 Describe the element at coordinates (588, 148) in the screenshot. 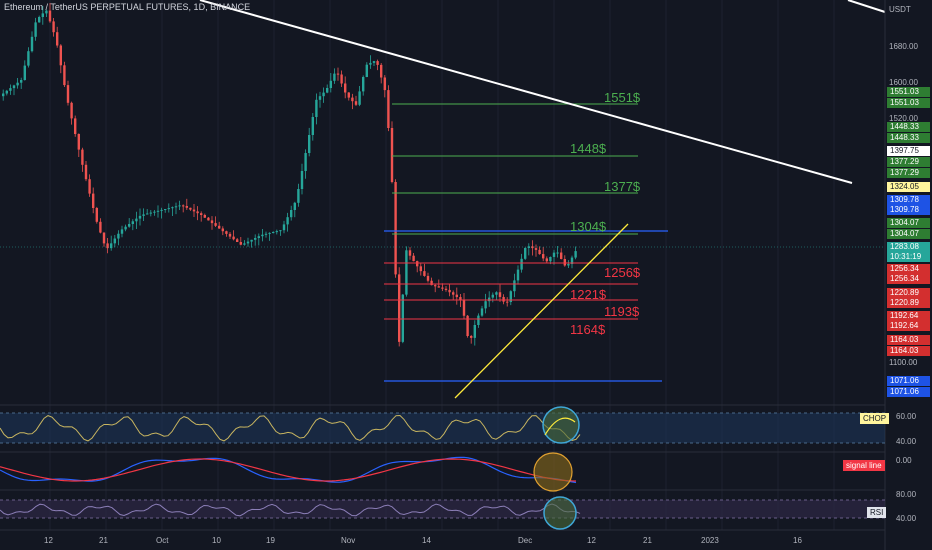

I see `level-label-1448: 1448$` at that location.